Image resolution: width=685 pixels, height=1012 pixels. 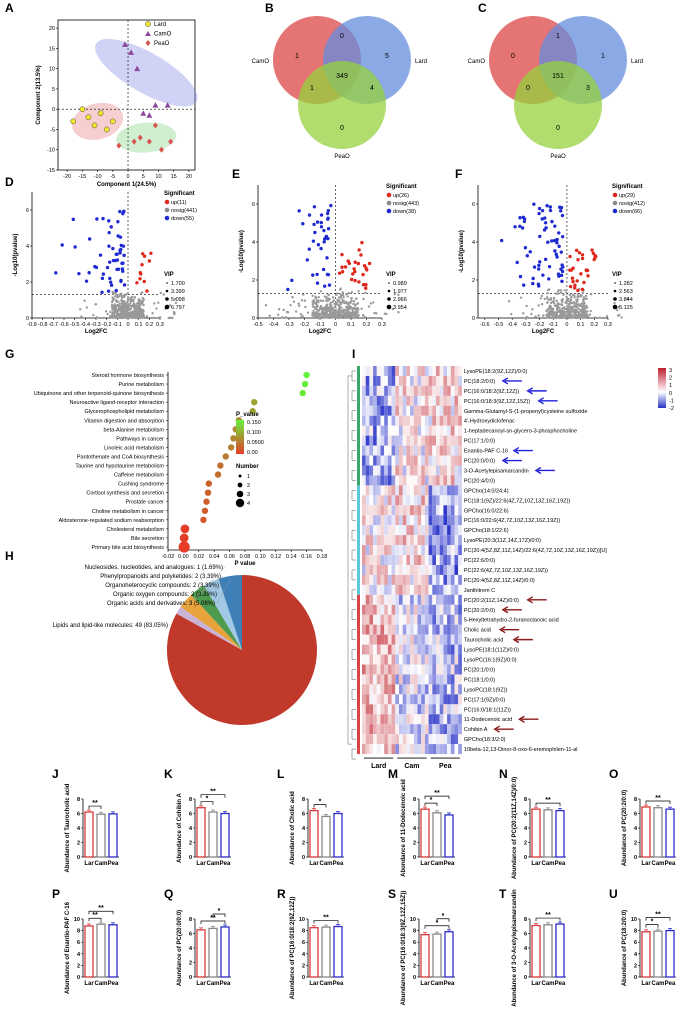 I want to click on legend-label: up(11), so click(x=179, y=203).